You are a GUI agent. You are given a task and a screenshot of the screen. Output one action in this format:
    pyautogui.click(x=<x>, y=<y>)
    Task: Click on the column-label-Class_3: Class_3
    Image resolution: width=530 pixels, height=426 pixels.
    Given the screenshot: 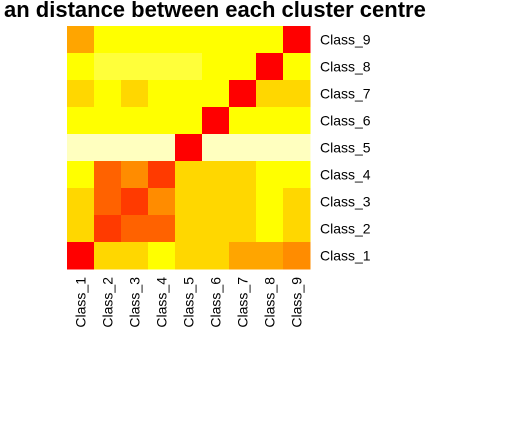 What is the action you would take?
    pyautogui.click(x=135, y=302)
    